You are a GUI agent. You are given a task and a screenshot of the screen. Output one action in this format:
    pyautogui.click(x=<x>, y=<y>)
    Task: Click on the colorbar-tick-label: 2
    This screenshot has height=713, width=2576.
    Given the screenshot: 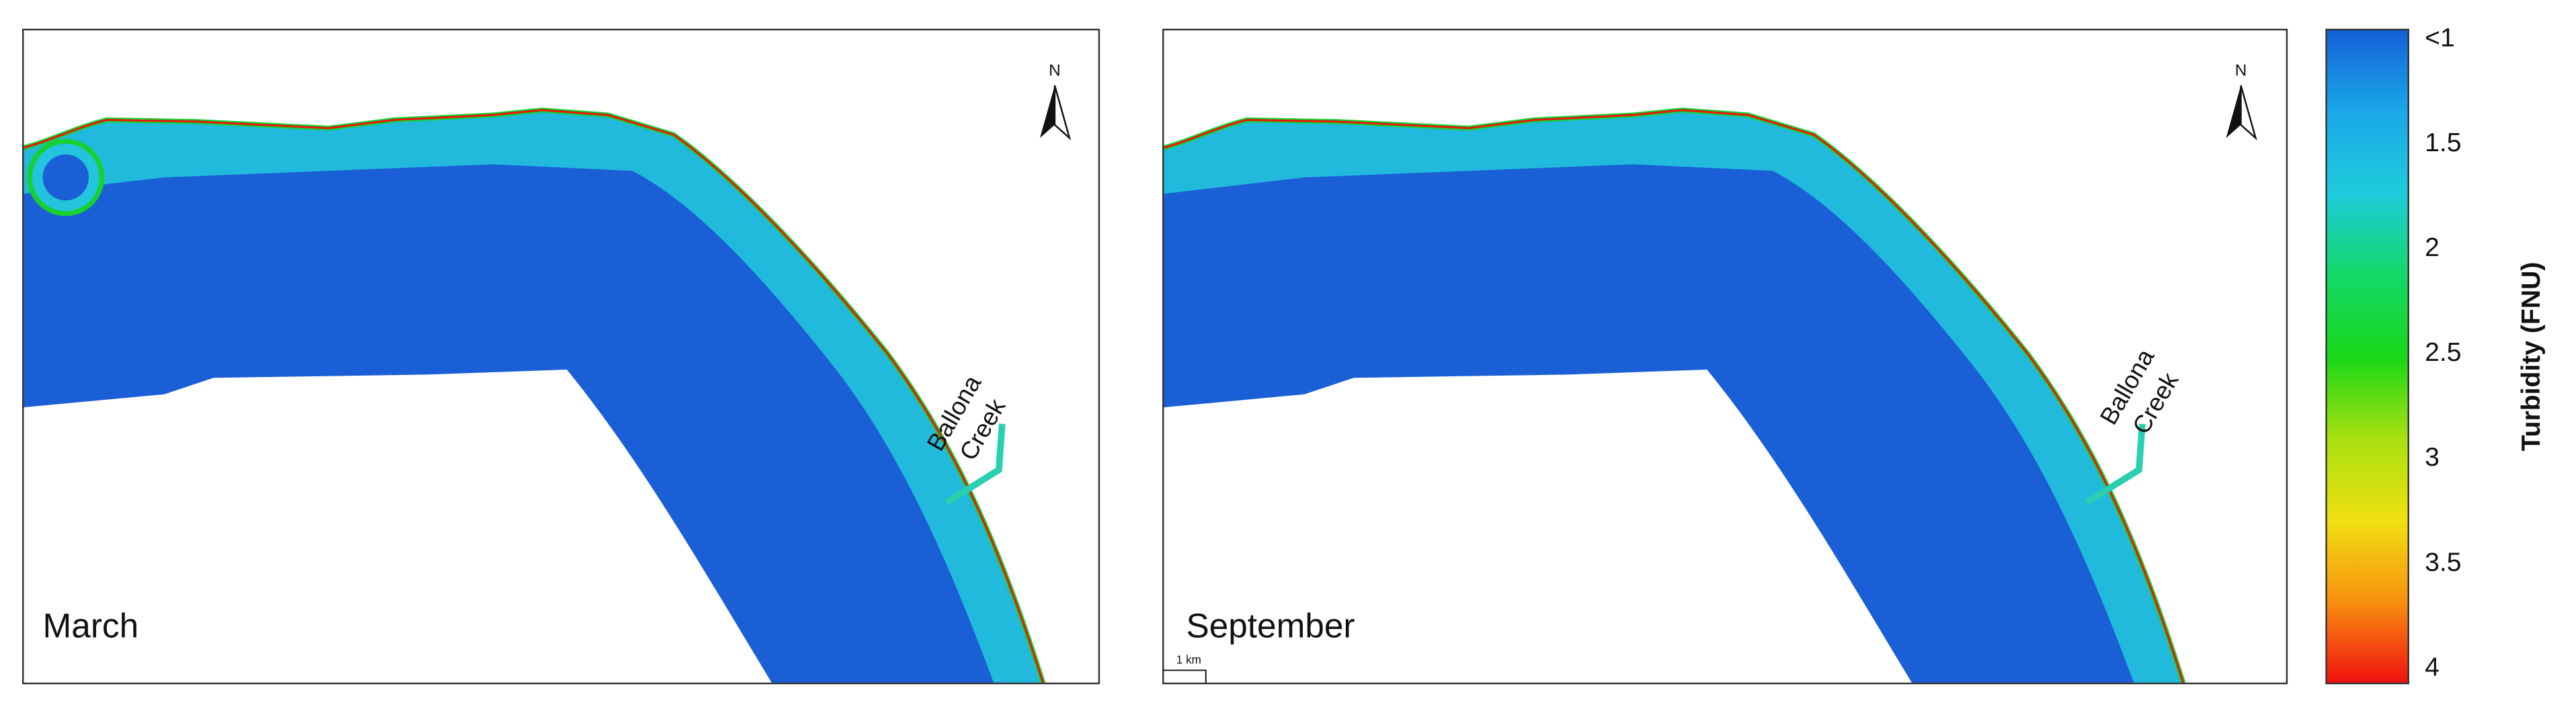 What is the action you would take?
    pyautogui.click(x=2432, y=247)
    